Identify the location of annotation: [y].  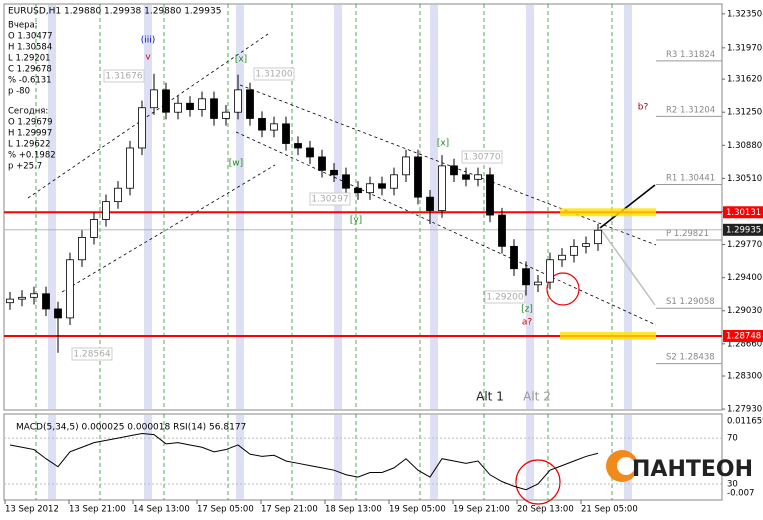
(356, 221).